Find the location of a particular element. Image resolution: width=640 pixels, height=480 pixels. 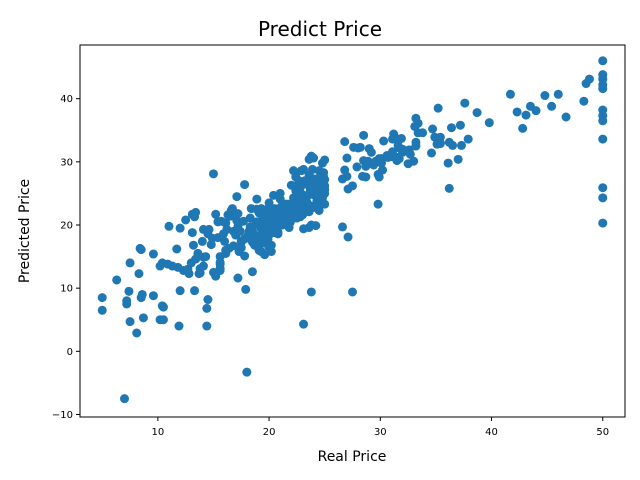

y-tick-label: 30 is located at coordinates (66, 162).